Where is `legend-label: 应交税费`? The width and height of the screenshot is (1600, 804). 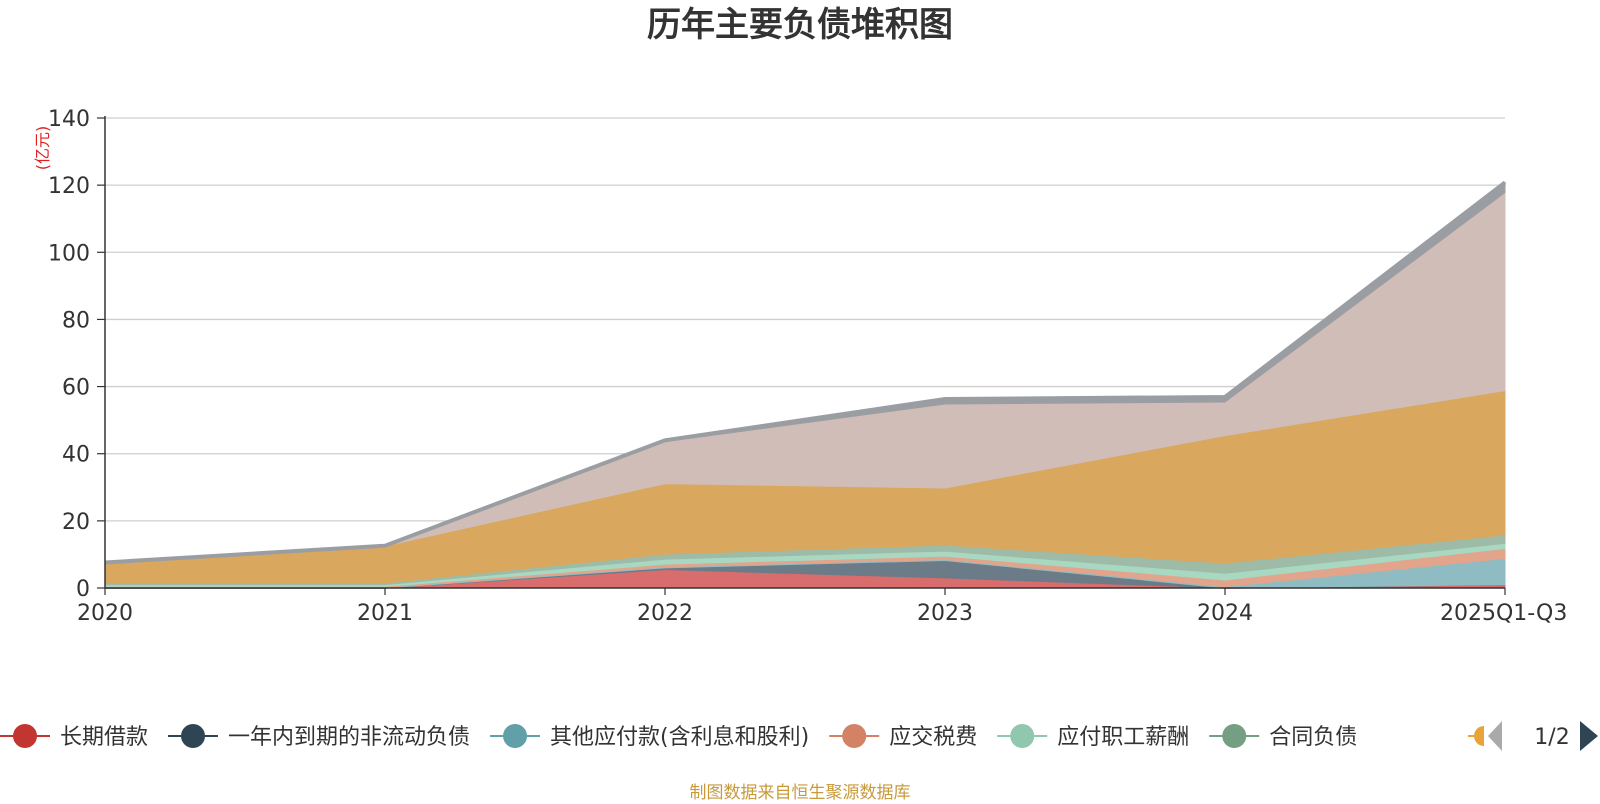 legend-label: 应交税费 is located at coordinates (933, 737).